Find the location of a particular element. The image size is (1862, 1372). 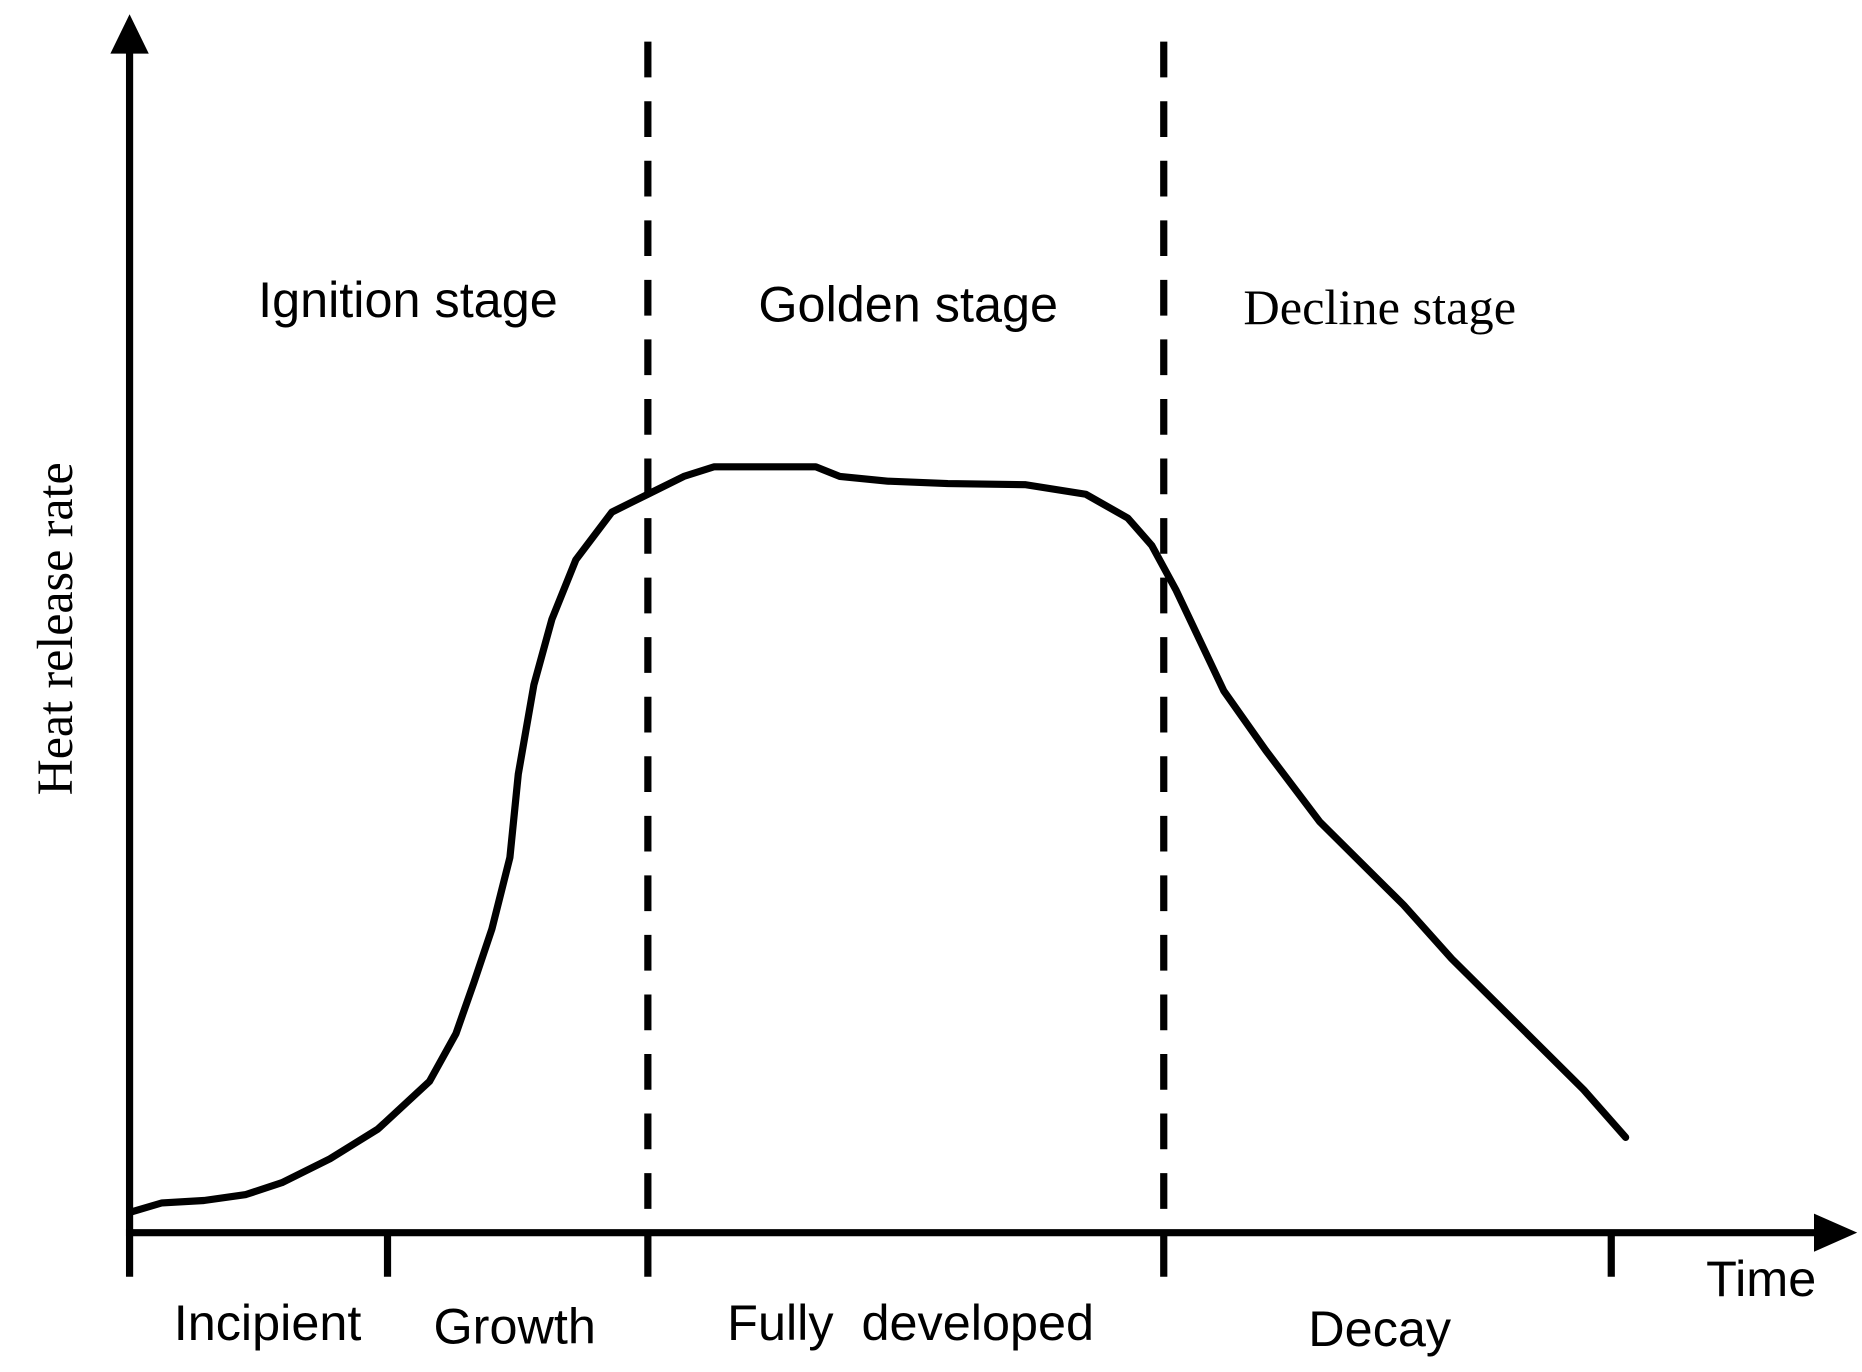

phase-label: Fully developed is located at coordinates (910, 1323).